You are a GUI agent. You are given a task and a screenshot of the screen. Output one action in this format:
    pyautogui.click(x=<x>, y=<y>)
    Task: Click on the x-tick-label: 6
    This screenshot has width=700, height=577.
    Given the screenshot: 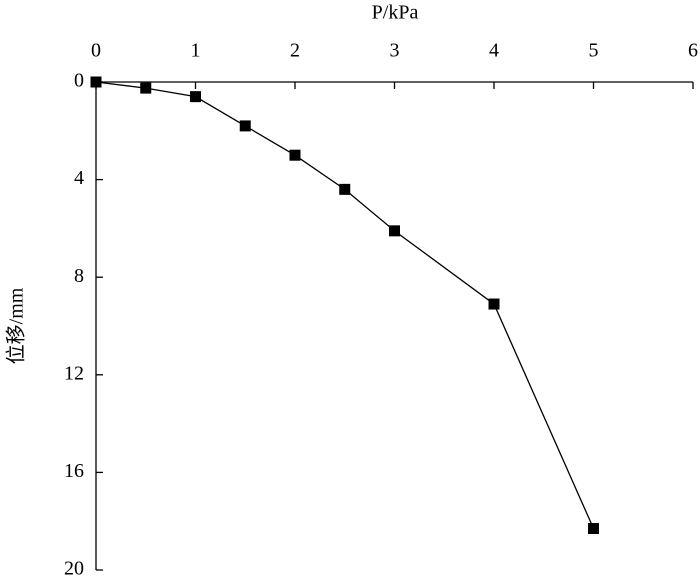 What is the action you would take?
    pyautogui.click(x=693, y=51)
    